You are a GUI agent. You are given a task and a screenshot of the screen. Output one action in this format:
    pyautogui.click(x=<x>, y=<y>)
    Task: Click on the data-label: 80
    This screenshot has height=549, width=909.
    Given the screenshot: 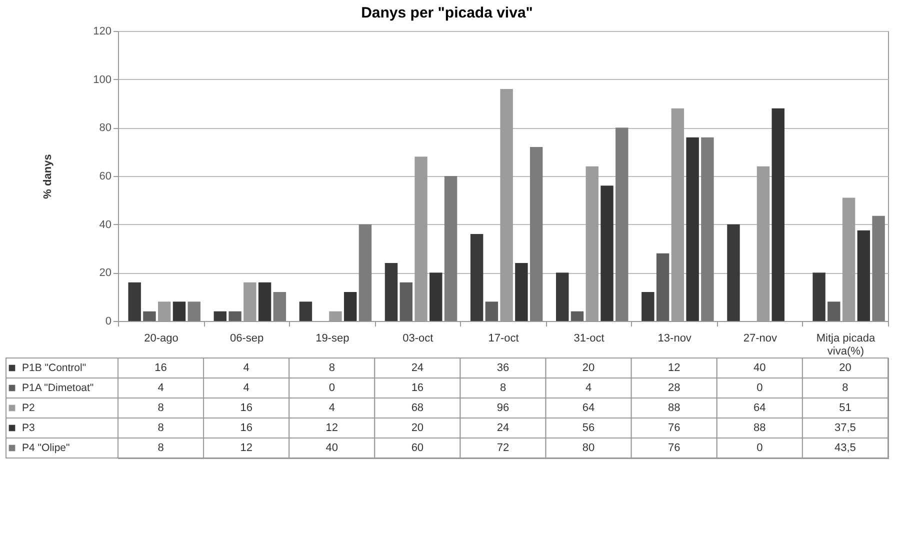 What is the action you would take?
    pyautogui.click(x=588, y=448)
    